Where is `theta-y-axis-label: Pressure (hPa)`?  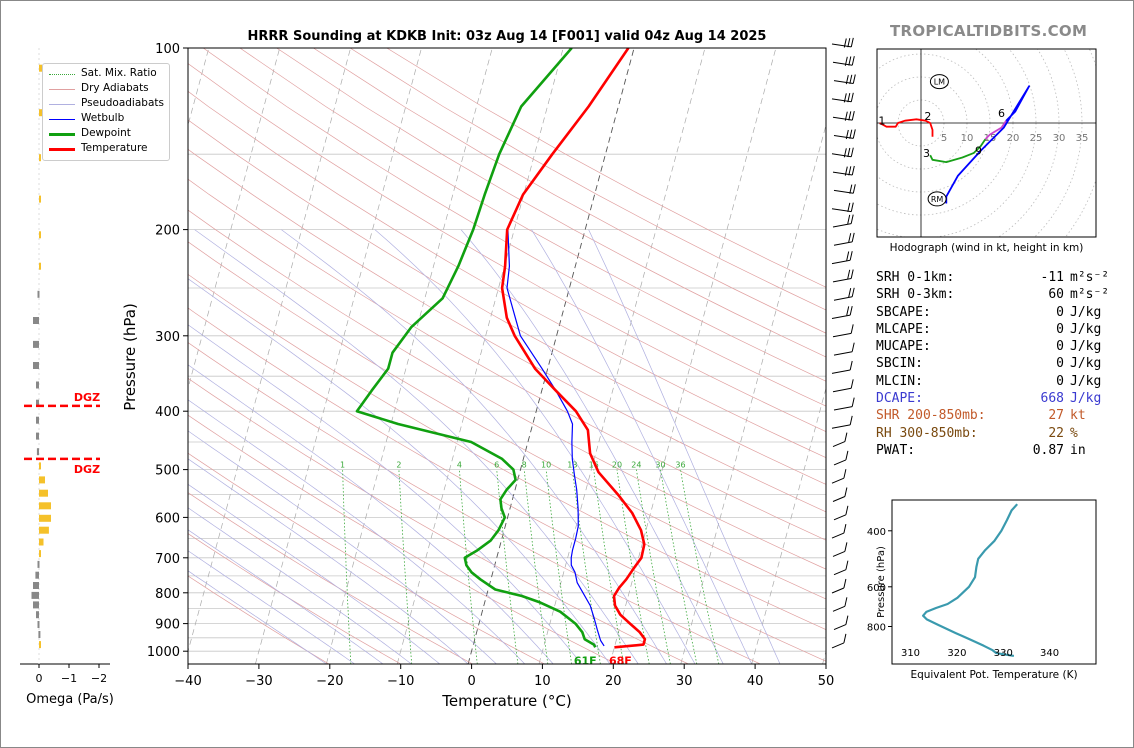
theta-y-axis-label: Pressure (hPa) is located at coordinates (881, 582).